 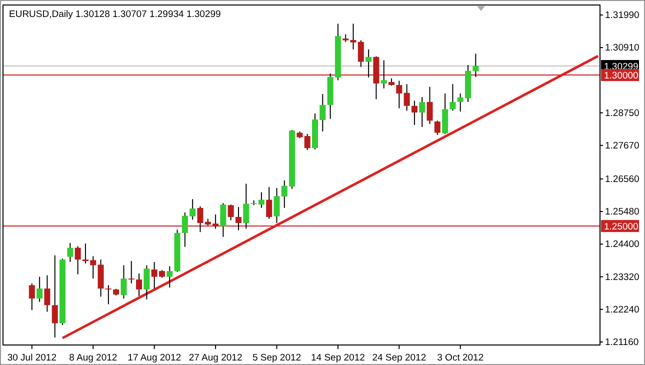 What do you see at coordinates (399, 358) in the screenshot?
I see `x-tick-label: 24 Sep 2012` at bounding box center [399, 358].